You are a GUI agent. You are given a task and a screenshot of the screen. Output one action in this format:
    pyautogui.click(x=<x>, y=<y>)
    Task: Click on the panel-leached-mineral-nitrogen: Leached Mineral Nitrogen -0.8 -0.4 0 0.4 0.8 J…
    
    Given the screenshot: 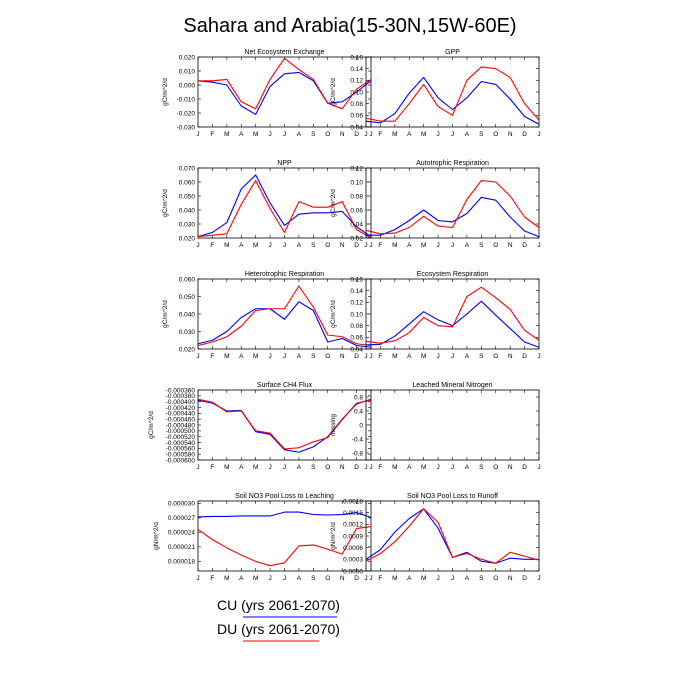 What is the action you would take?
    pyautogui.click(x=435, y=426)
    